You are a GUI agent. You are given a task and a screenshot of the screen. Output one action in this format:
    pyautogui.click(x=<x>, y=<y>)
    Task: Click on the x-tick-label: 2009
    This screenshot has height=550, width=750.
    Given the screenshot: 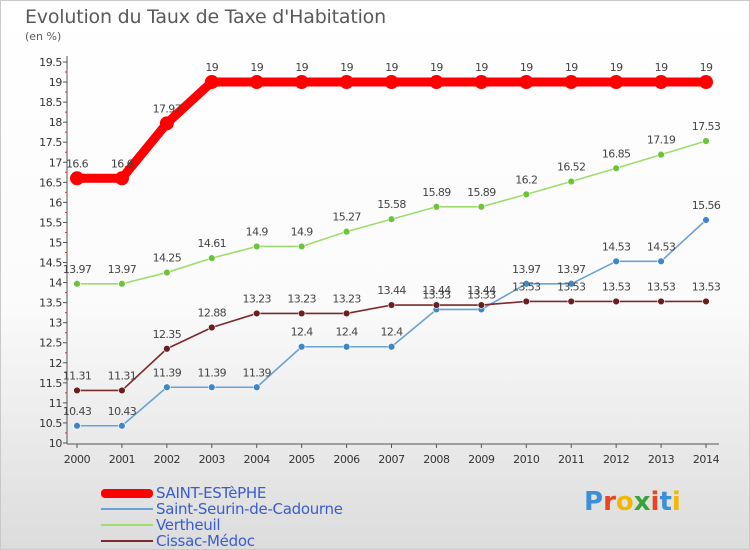 What is the action you would take?
    pyautogui.click(x=481, y=459)
    